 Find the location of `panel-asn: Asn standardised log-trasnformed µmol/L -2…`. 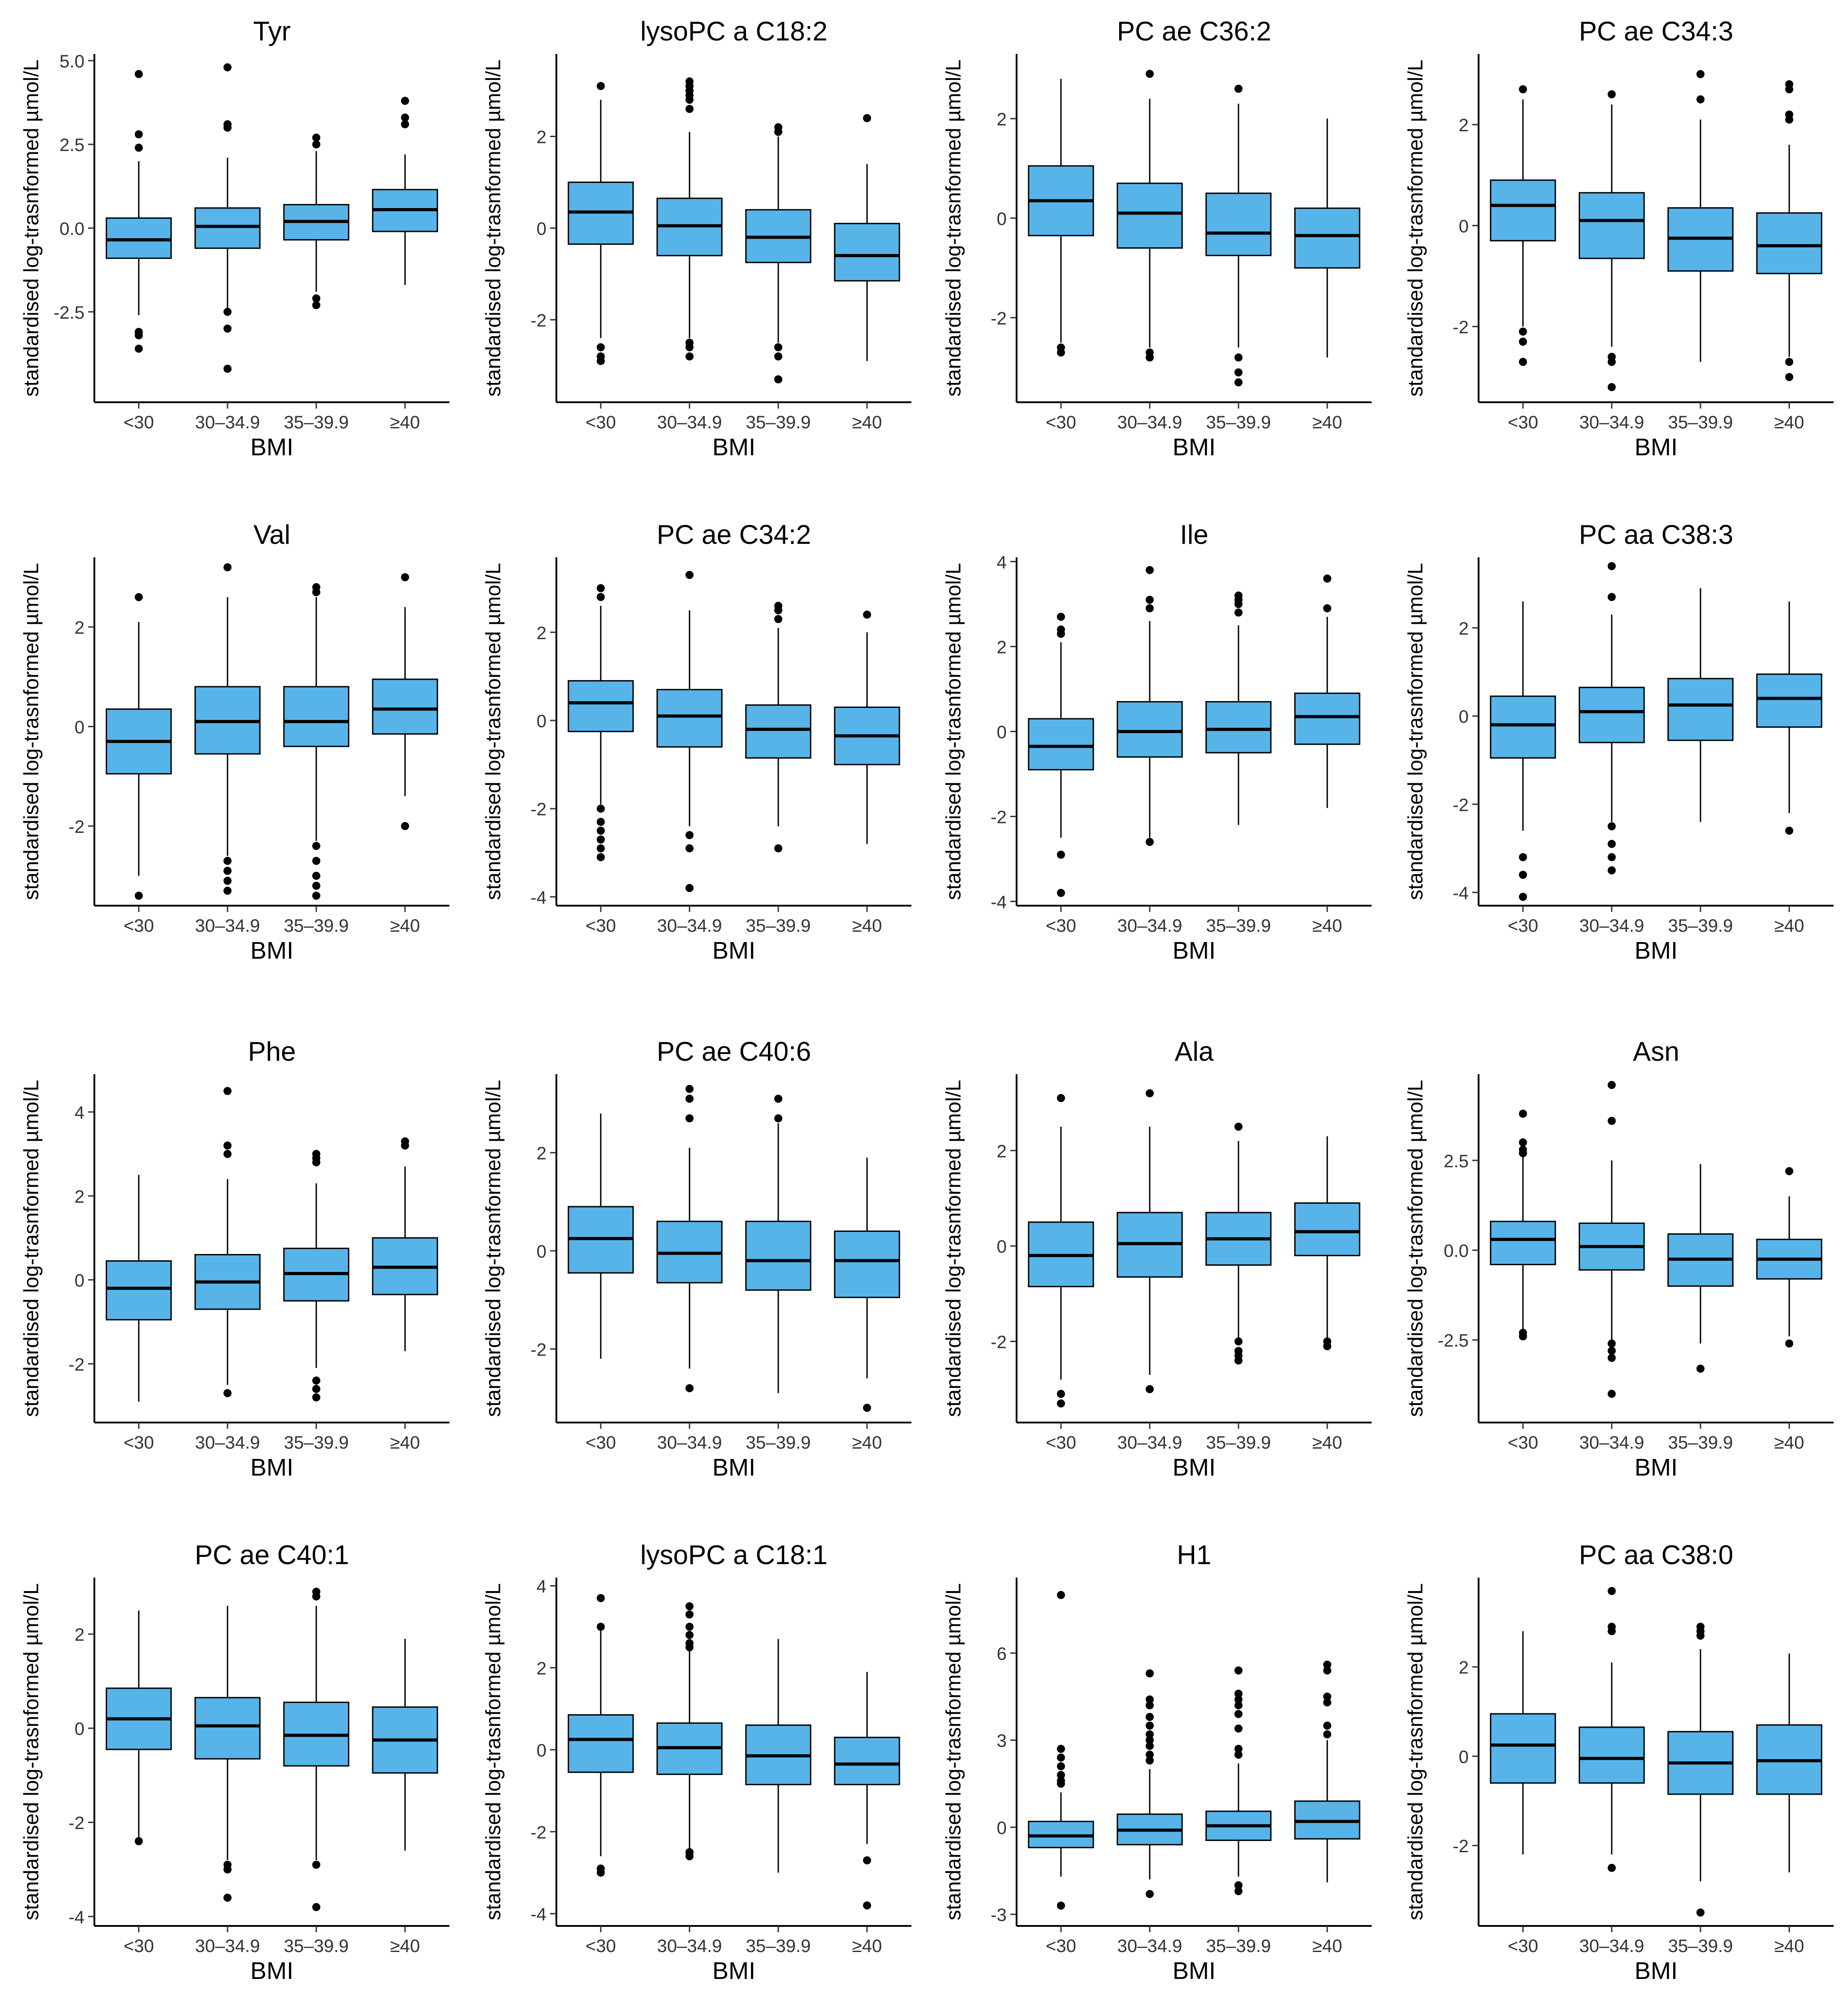

panel-asn: Asn standardised log-trasnformed µmol/L -2… is located at coordinates (1619, 1258).